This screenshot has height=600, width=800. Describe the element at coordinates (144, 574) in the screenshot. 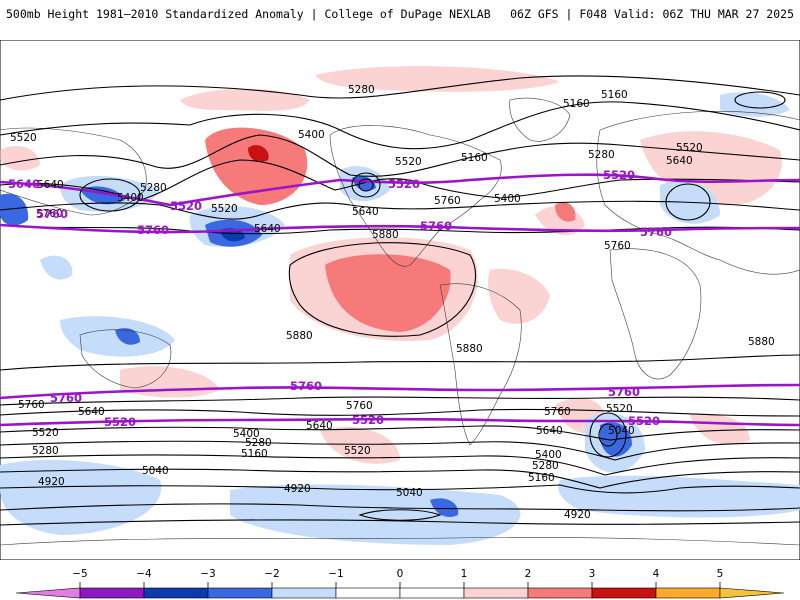

I see `colorbar-tick-label: −4` at that location.